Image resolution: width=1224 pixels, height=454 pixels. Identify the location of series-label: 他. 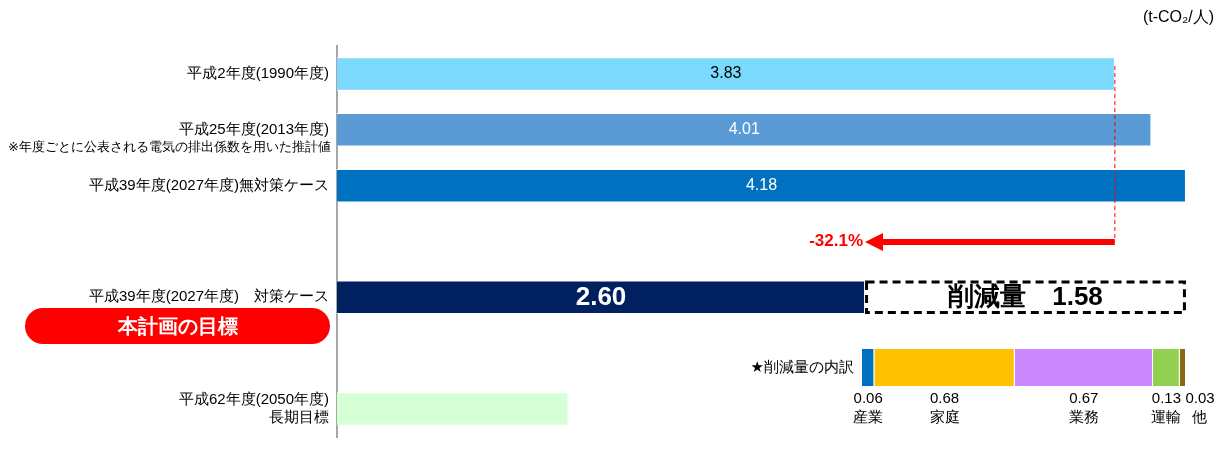
(1200, 417).